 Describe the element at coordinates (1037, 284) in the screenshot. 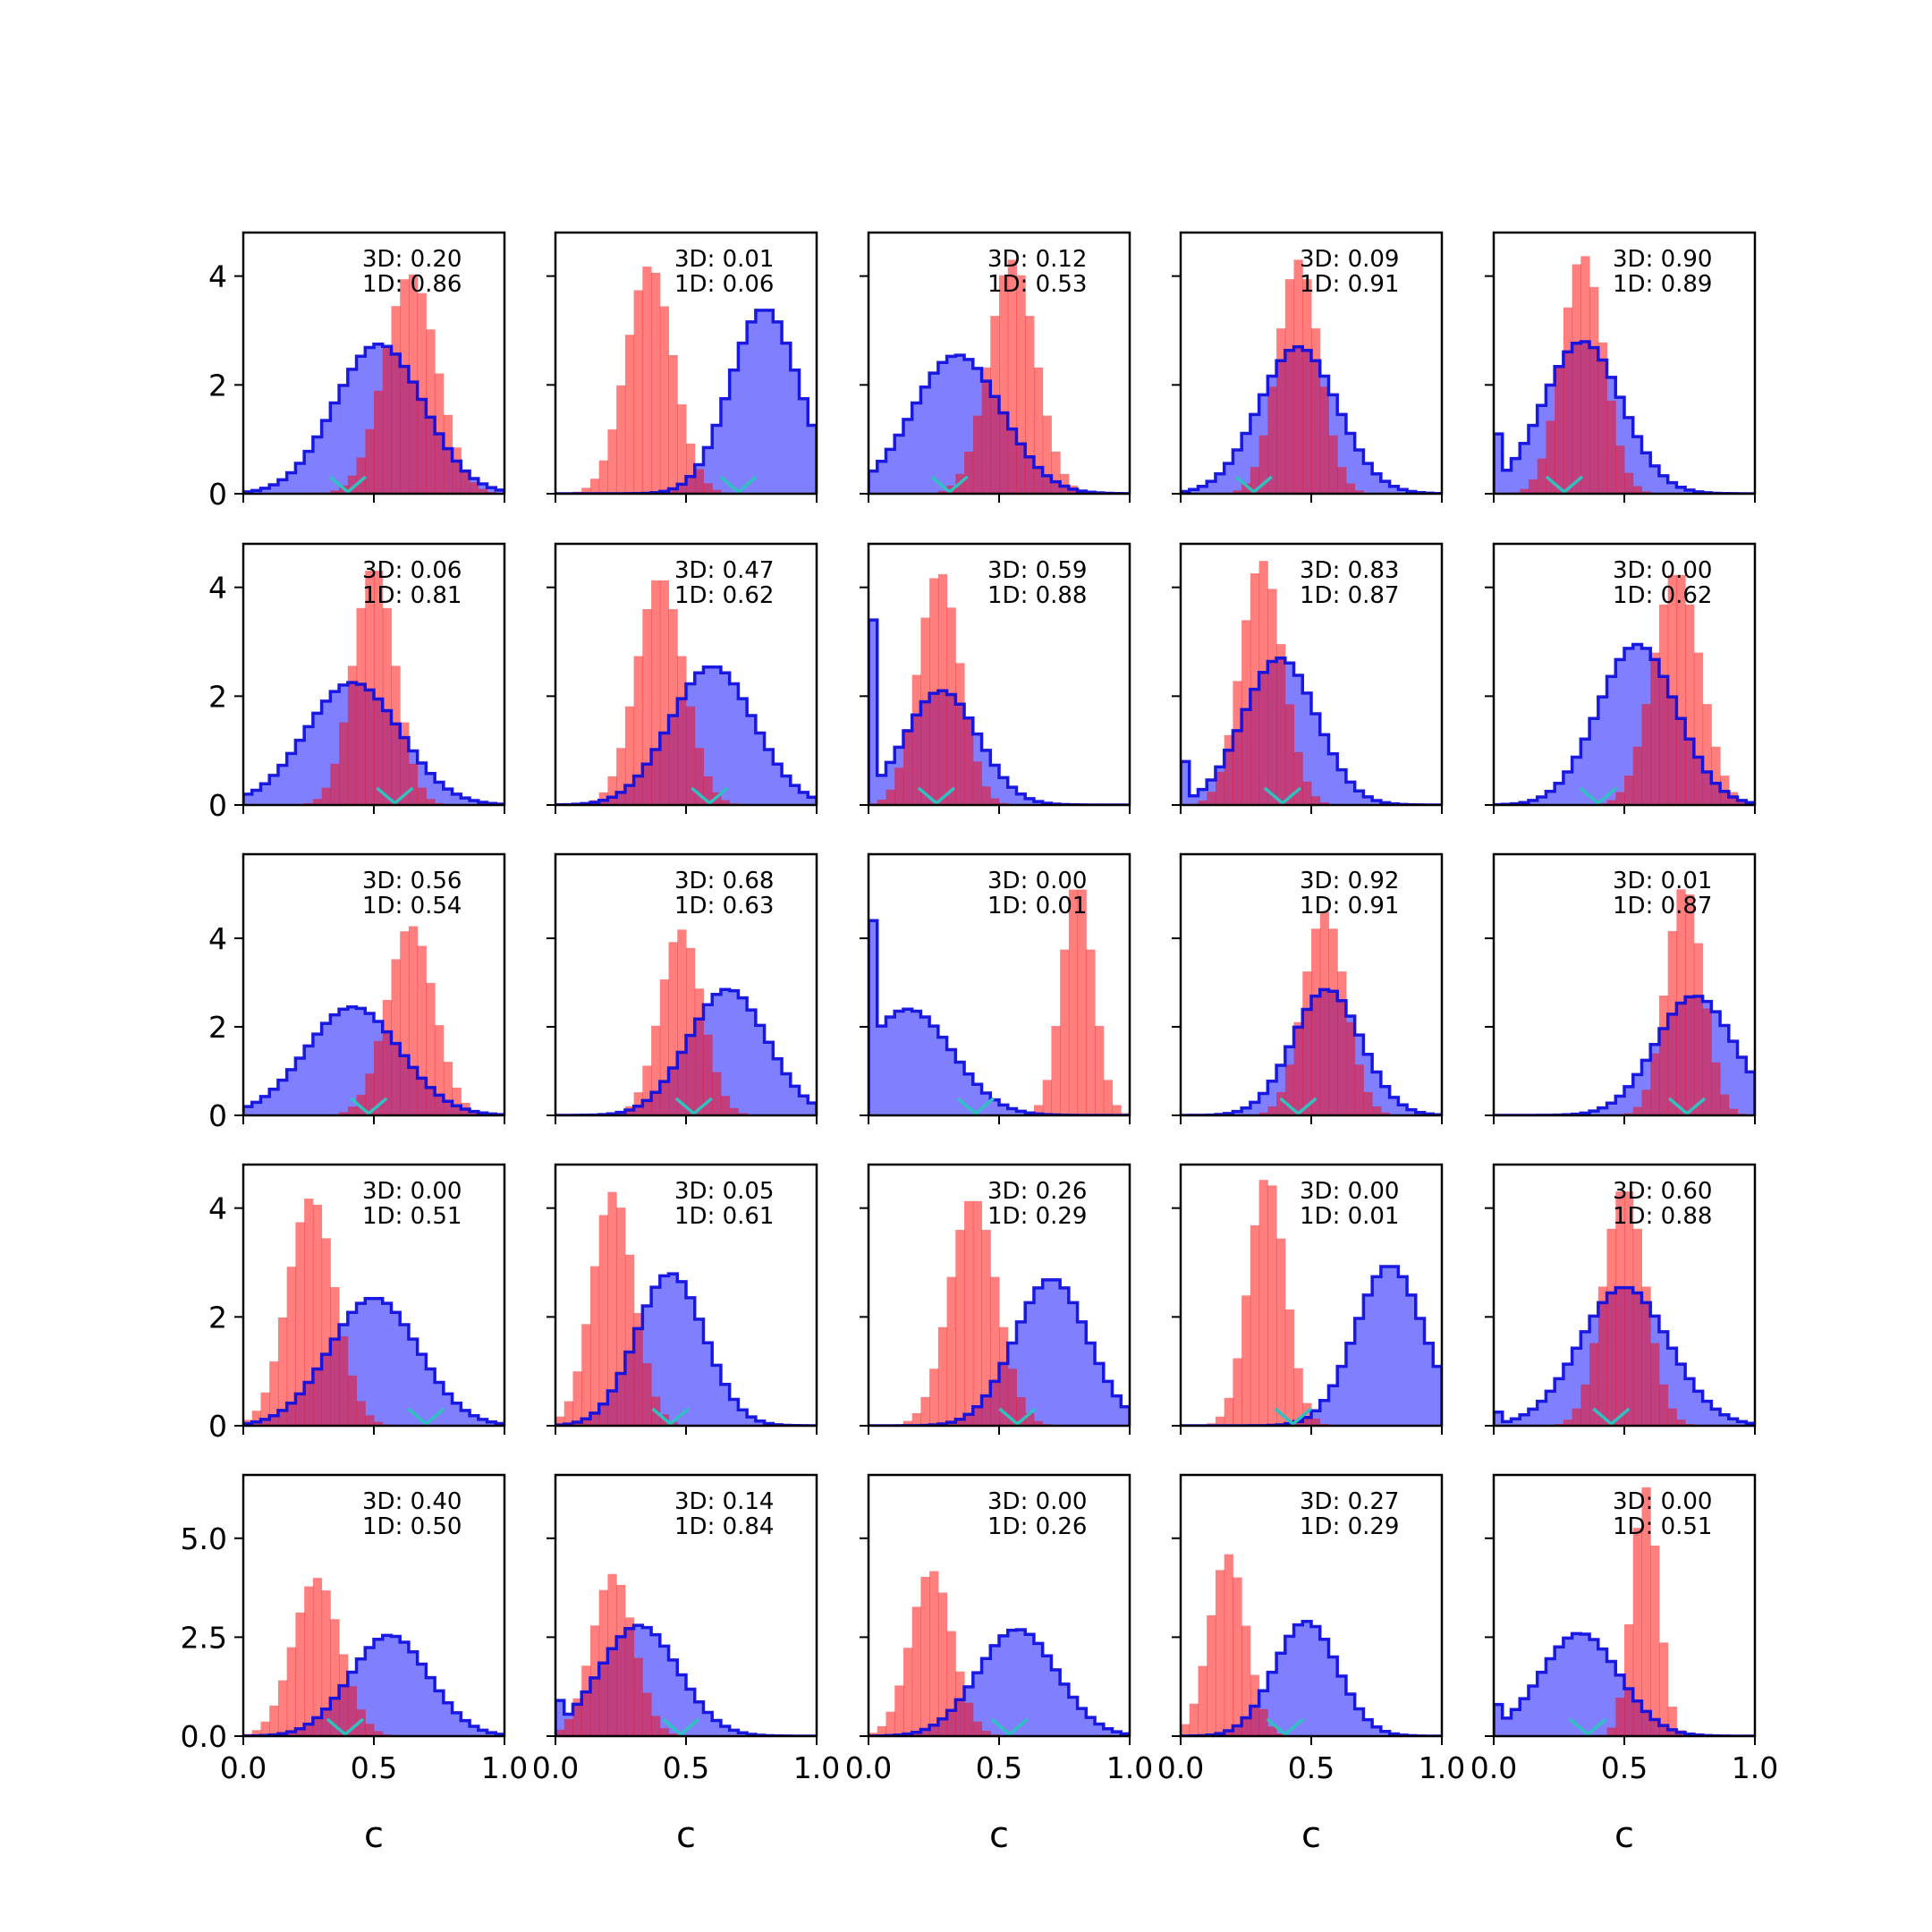

I see `annotation-1d: 1D: 0.53` at that location.